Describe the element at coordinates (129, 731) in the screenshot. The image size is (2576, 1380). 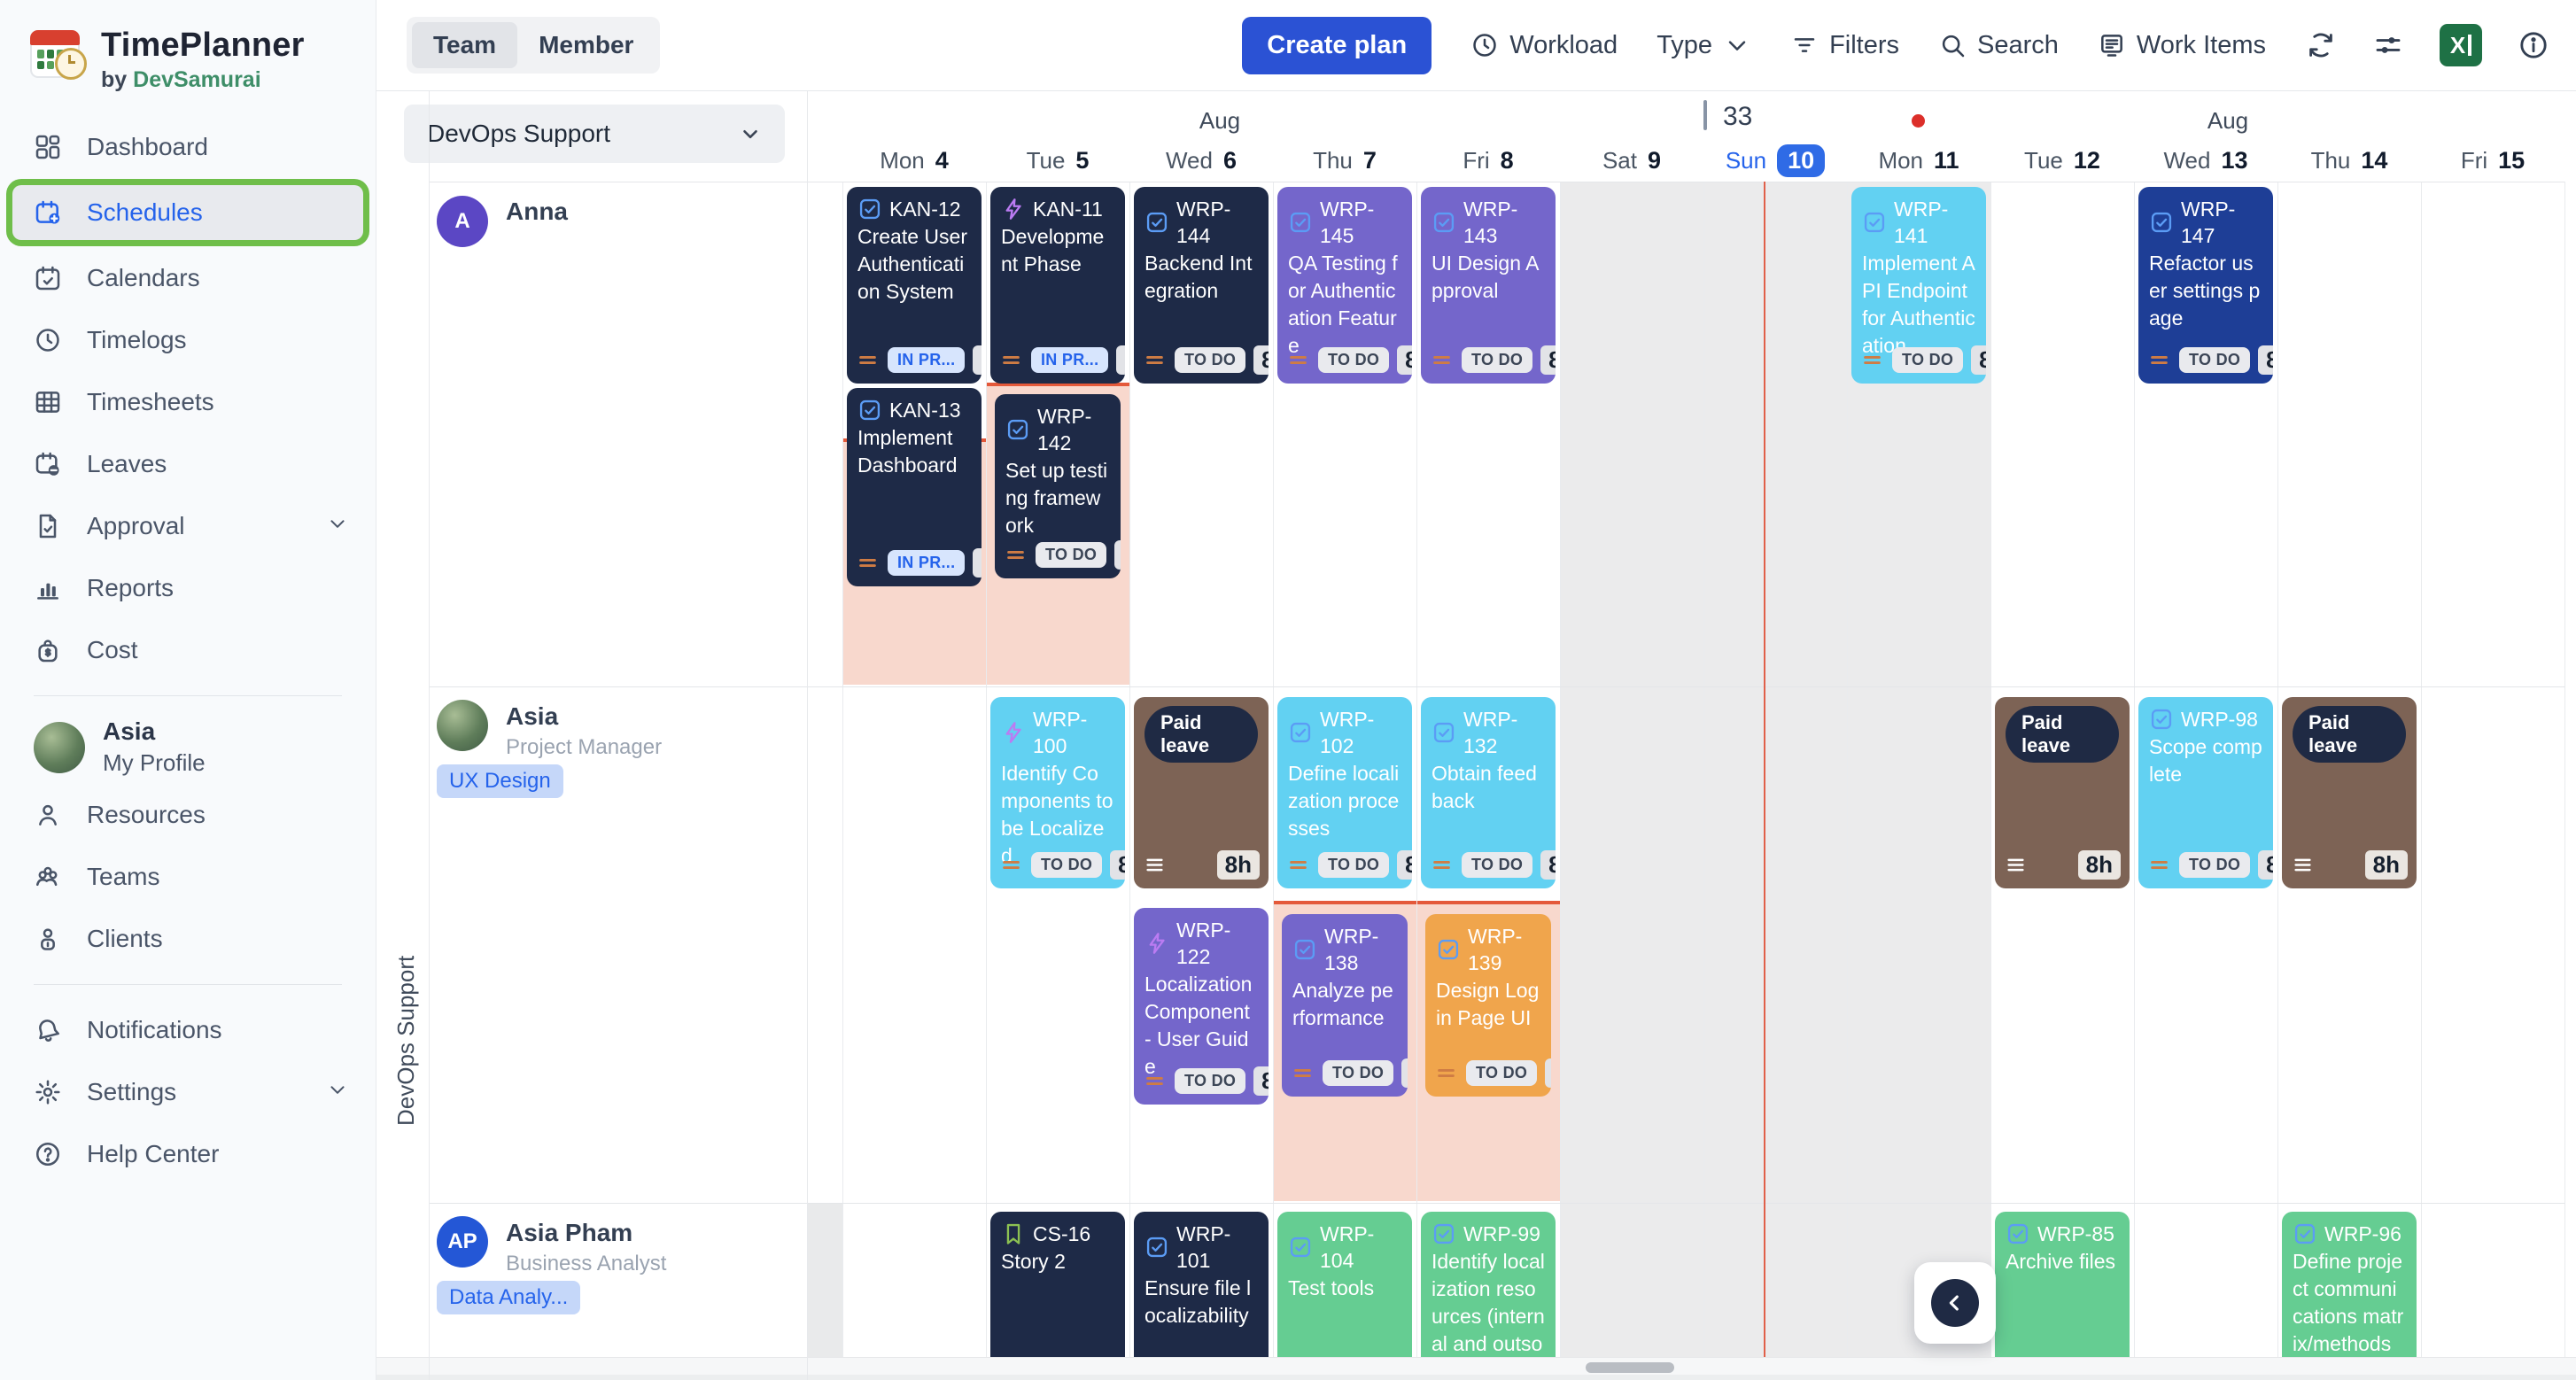
I see `profile-name: Asia` at that location.